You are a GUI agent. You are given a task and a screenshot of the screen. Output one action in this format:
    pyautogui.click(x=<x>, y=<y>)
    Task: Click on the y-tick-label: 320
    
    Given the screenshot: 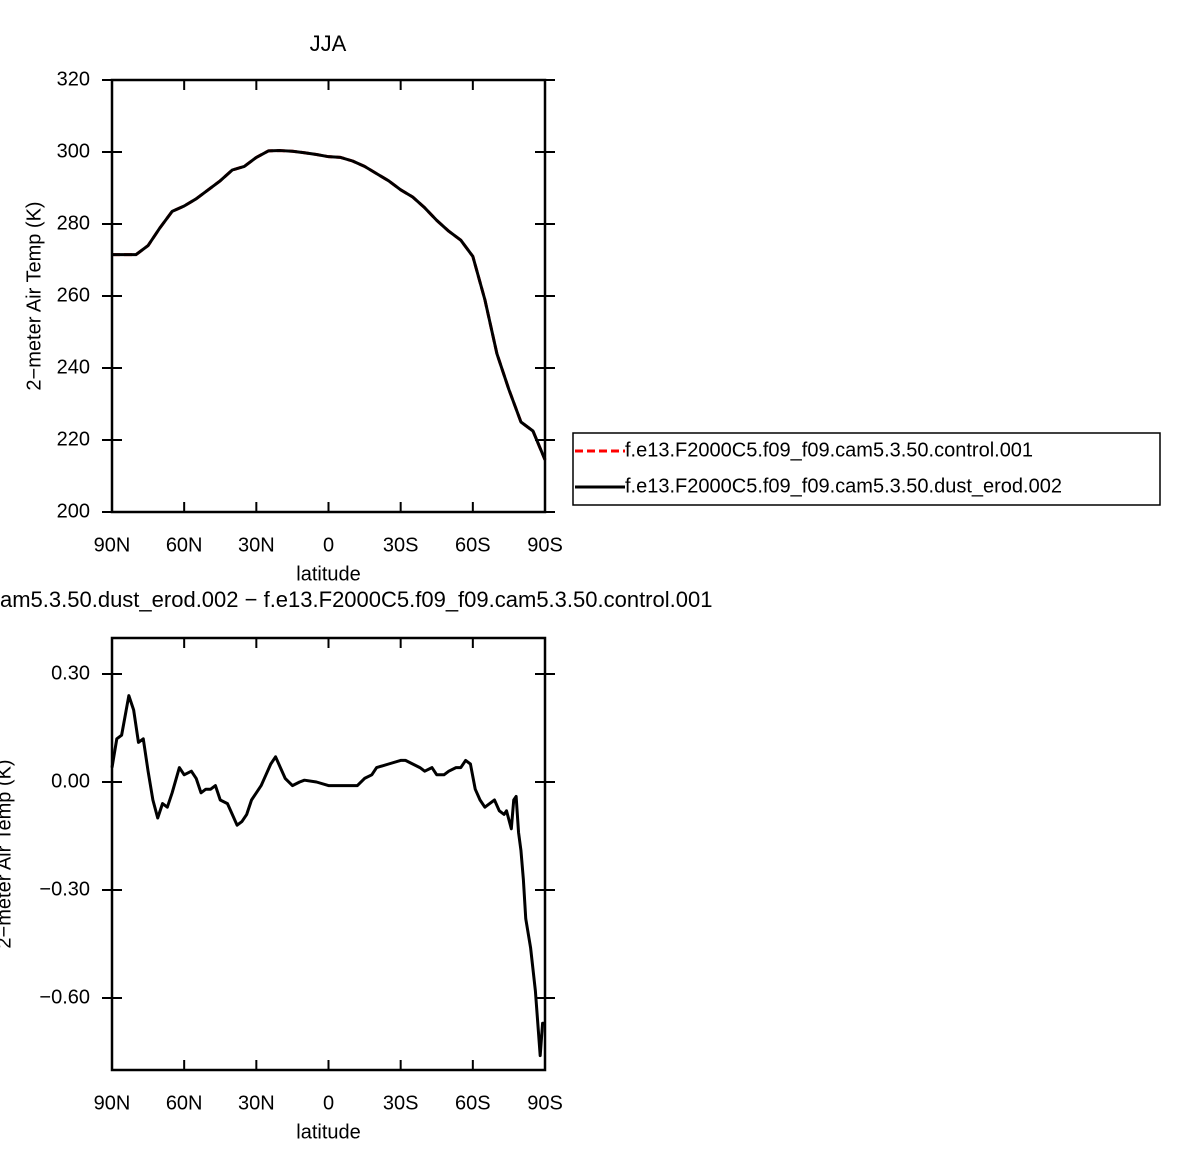 What is the action you would take?
    pyautogui.click(x=73, y=79)
    